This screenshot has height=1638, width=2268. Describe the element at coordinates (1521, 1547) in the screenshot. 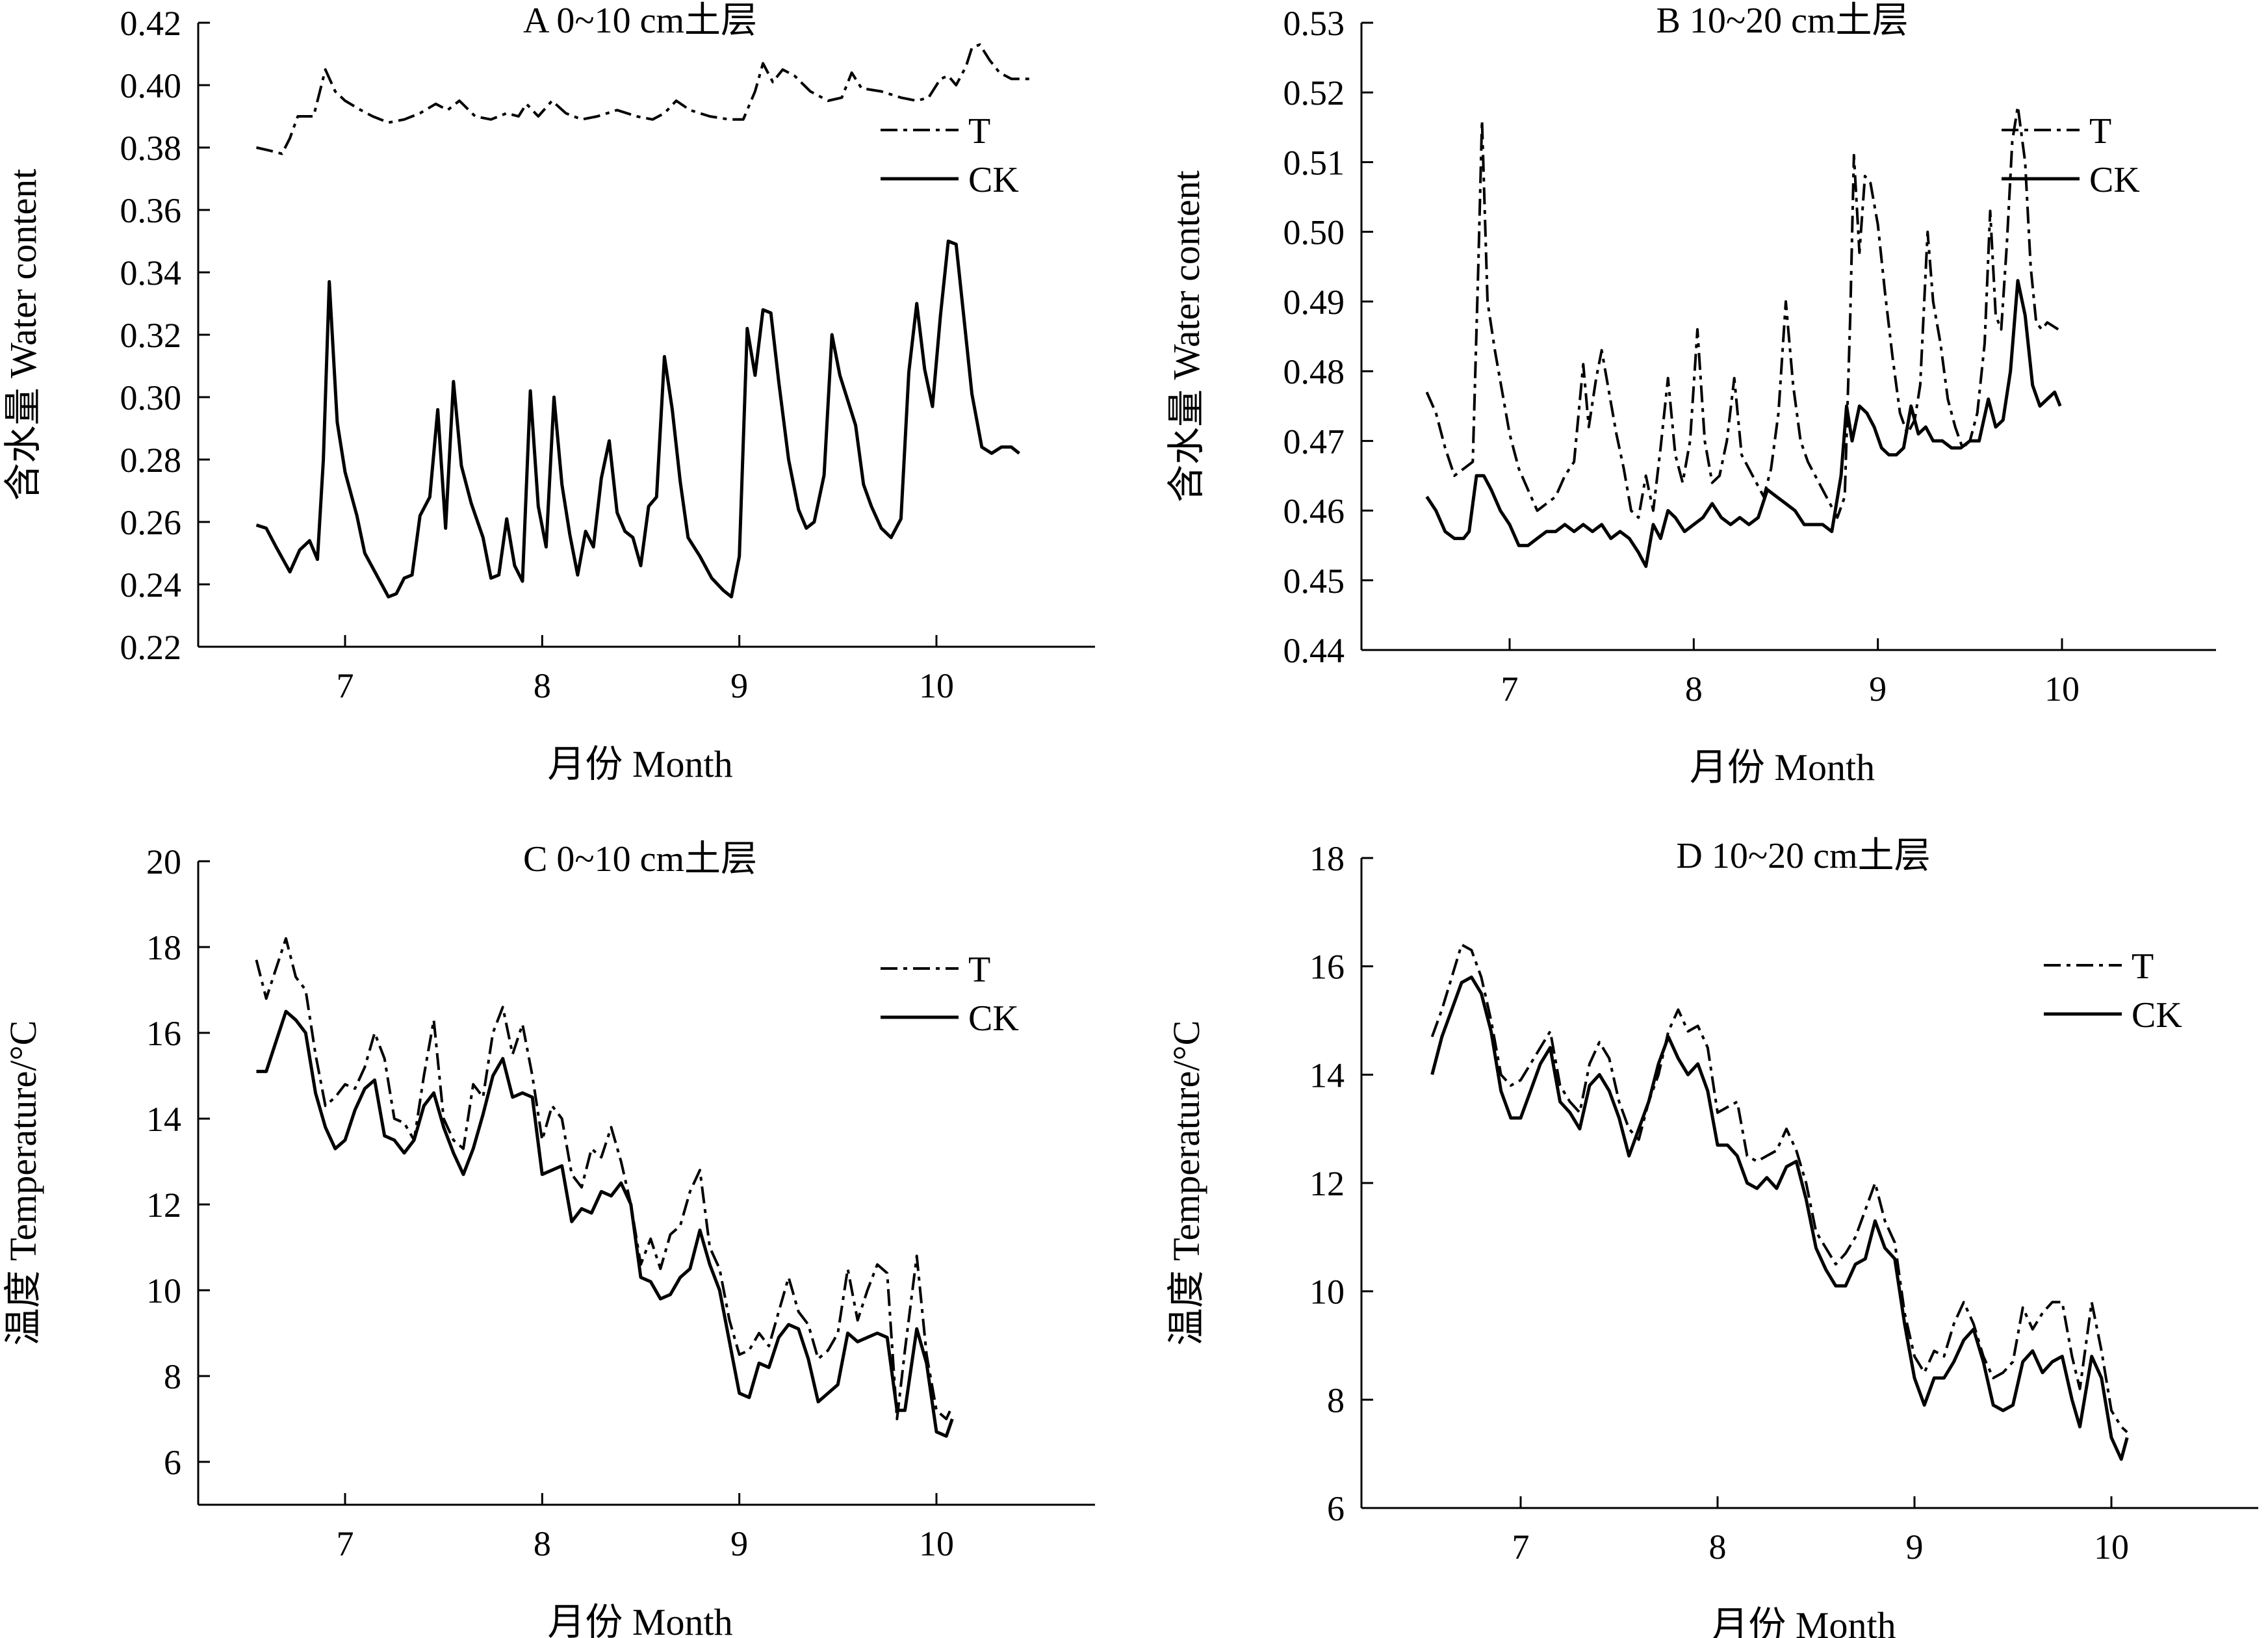

I see `x-tick-label-d: 7` at that location.